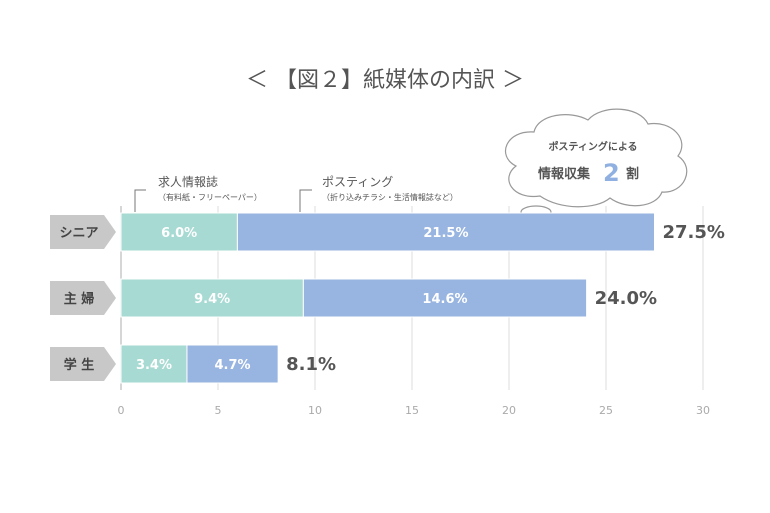 This screenshot has width=770, height=513. Describe the element at coordinates (78, 233) in the screenshot. I see `category-label: シニア` at that location.